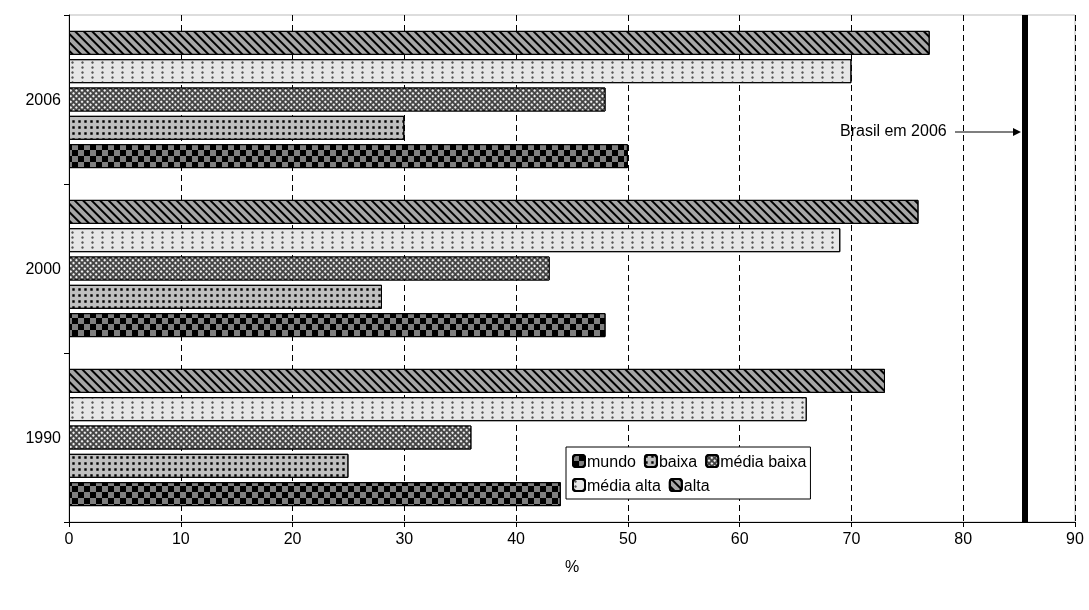 This screenshot has width=1089, height=610. I want to click on x-tick-label: 40, so click(516, 538).